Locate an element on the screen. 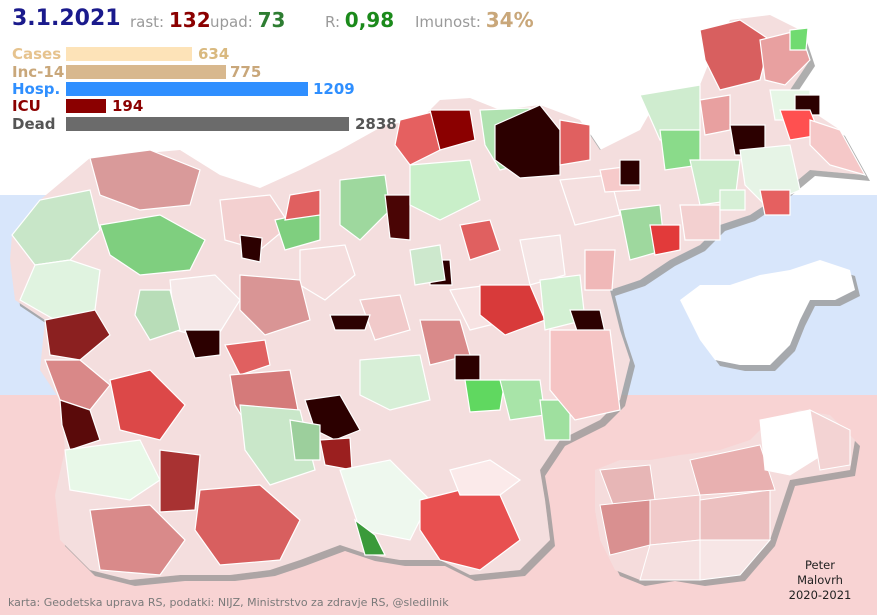 The width and height of the screenshot is (877, 615). upad-label: upad: is located at coordinates (231, 22).